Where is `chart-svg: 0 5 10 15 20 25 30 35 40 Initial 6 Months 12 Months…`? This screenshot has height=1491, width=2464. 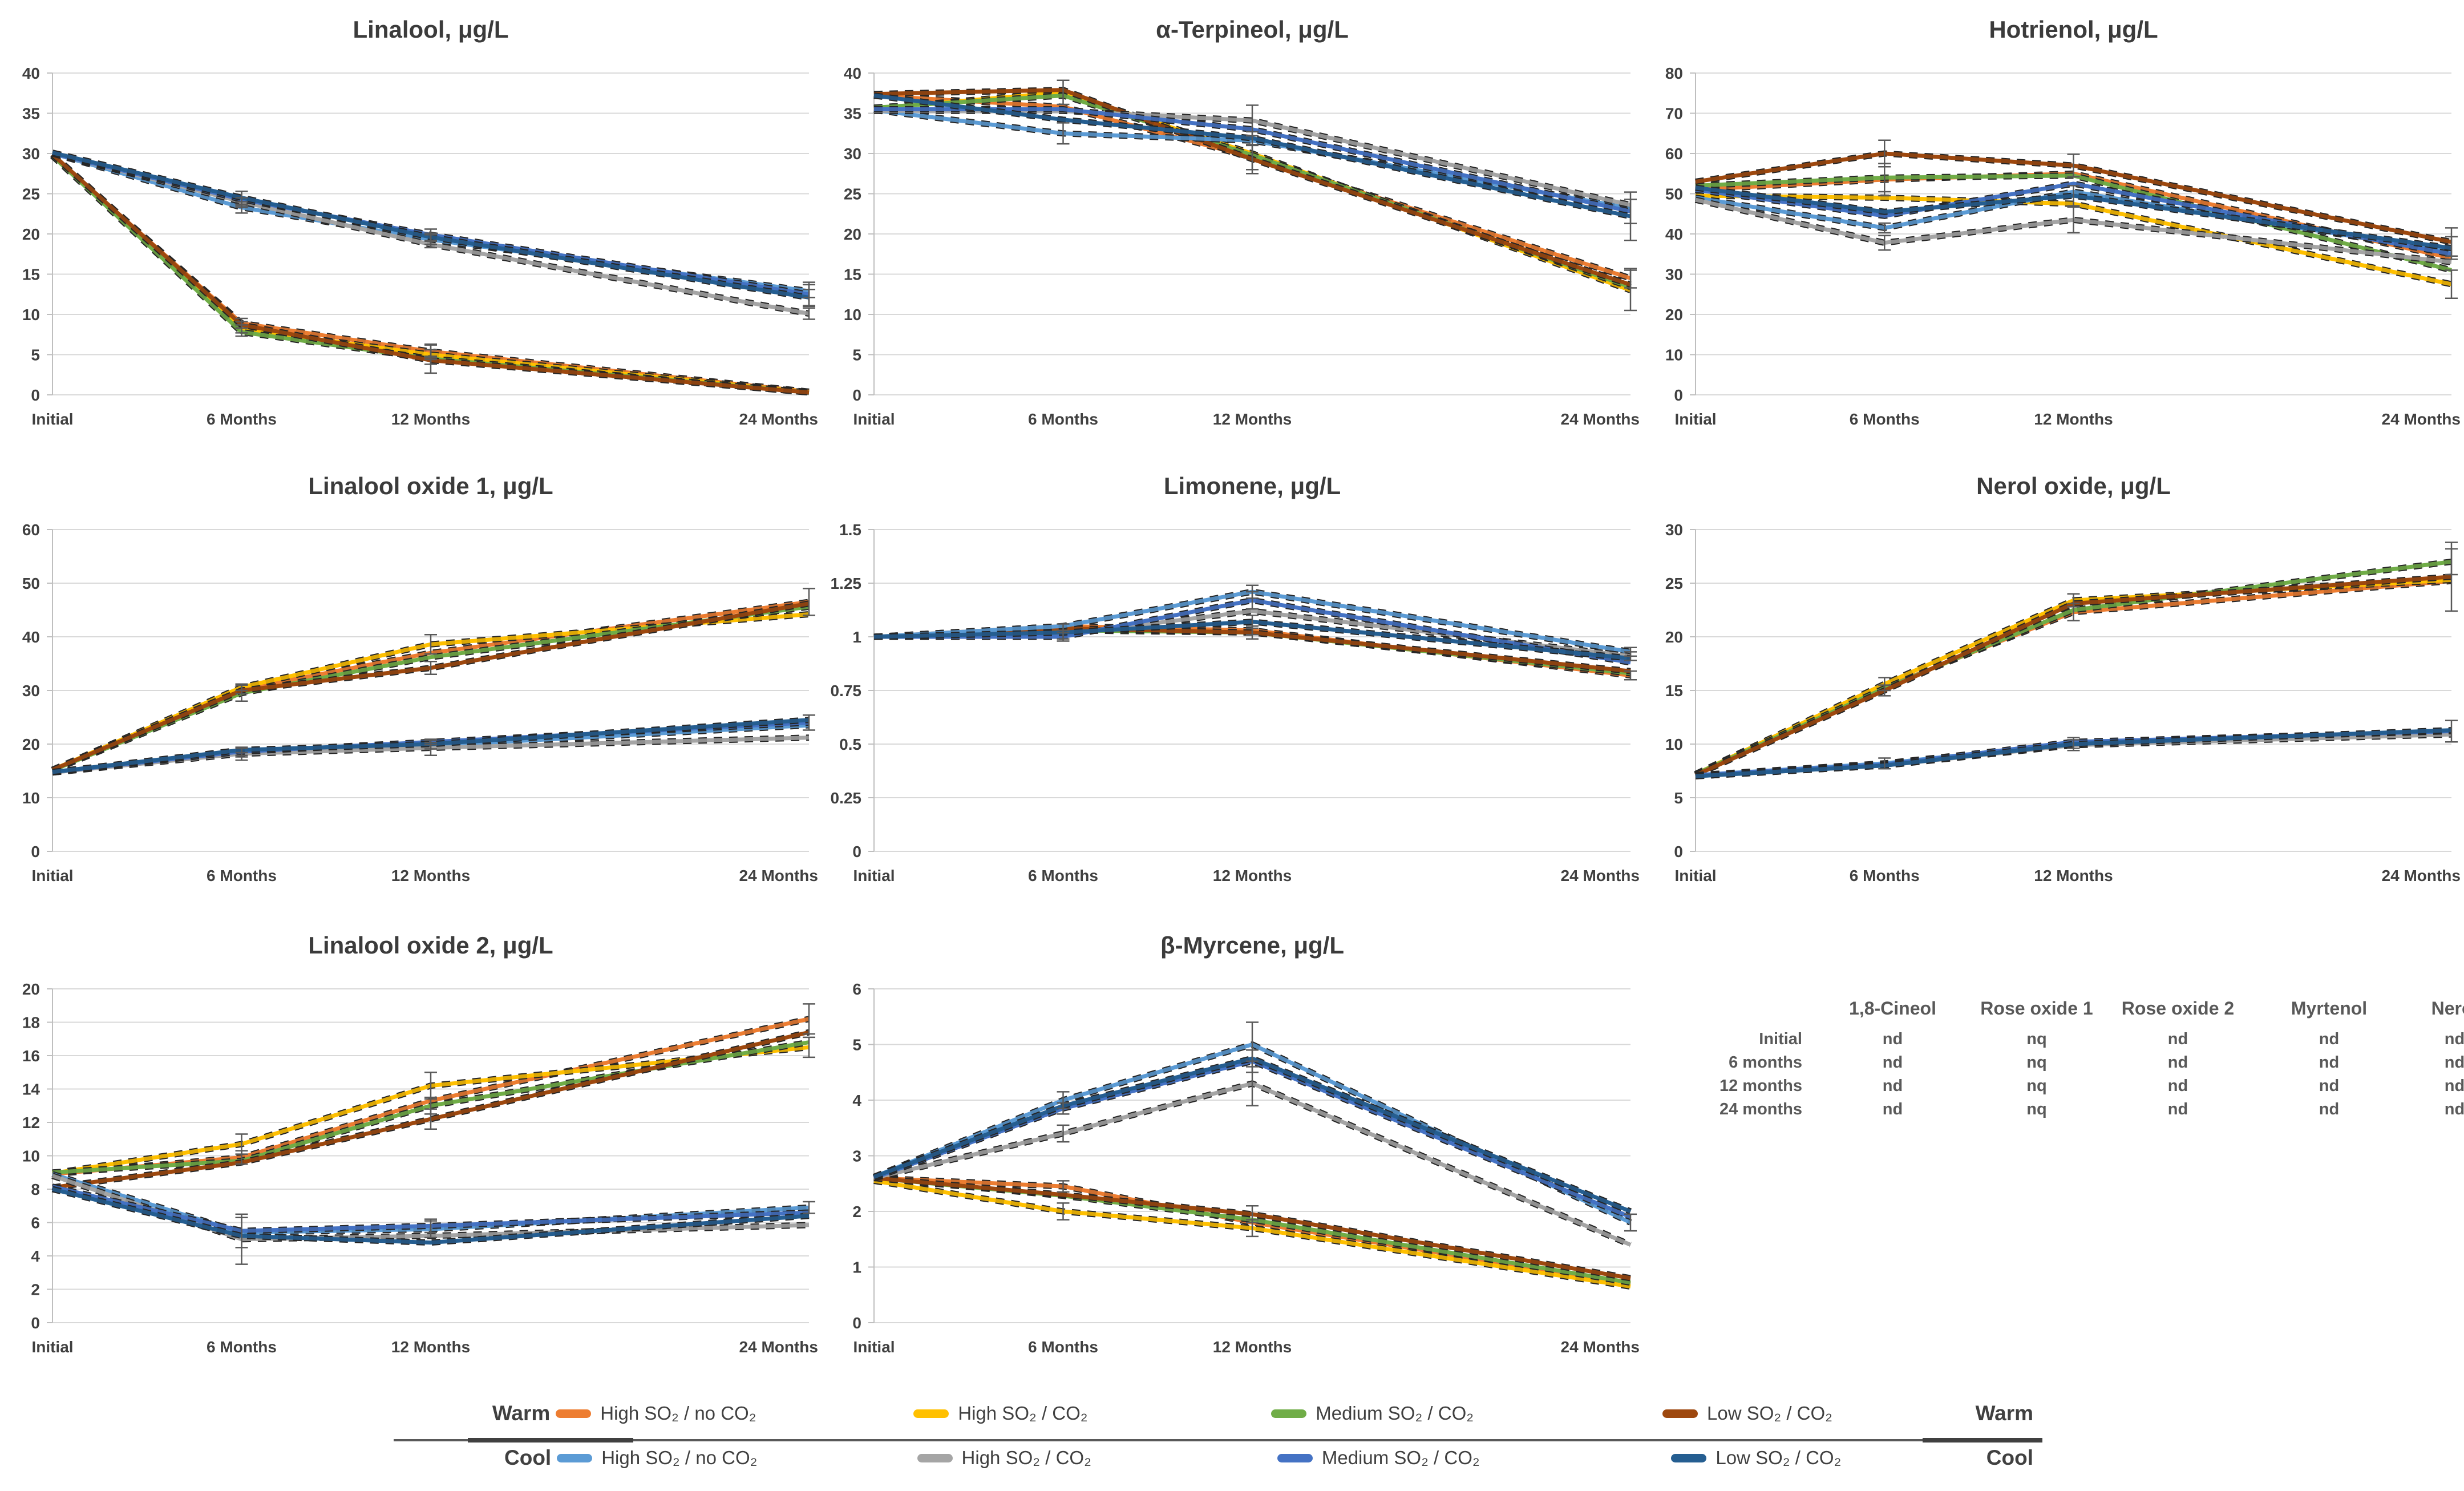 chart-svg: 0 5 10 15 20 25 30 35 40 Initial 6 Months 12 Months… is located at coordinates (1242, 222).